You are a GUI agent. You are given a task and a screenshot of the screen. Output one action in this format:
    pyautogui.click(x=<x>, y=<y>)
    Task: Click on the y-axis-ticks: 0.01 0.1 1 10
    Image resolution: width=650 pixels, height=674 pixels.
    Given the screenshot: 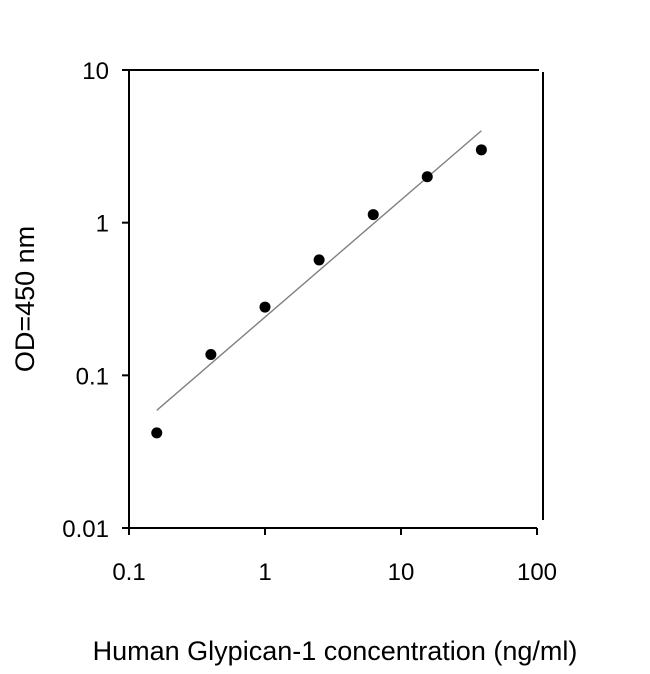 What is the action you would take?
    pyautogui.click(x=95, y=300)
    